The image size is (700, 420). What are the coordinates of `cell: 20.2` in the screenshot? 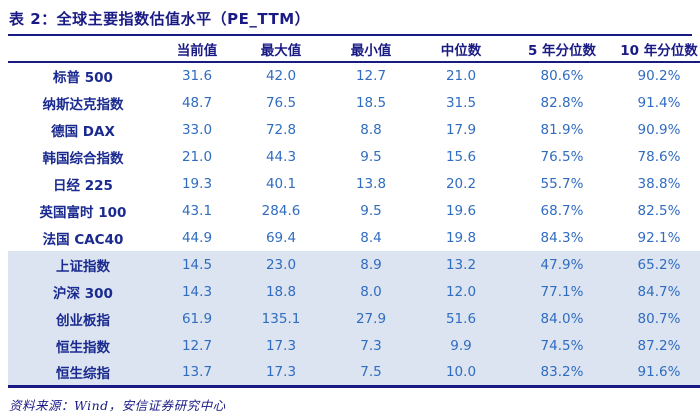 It's located at (461, 183).